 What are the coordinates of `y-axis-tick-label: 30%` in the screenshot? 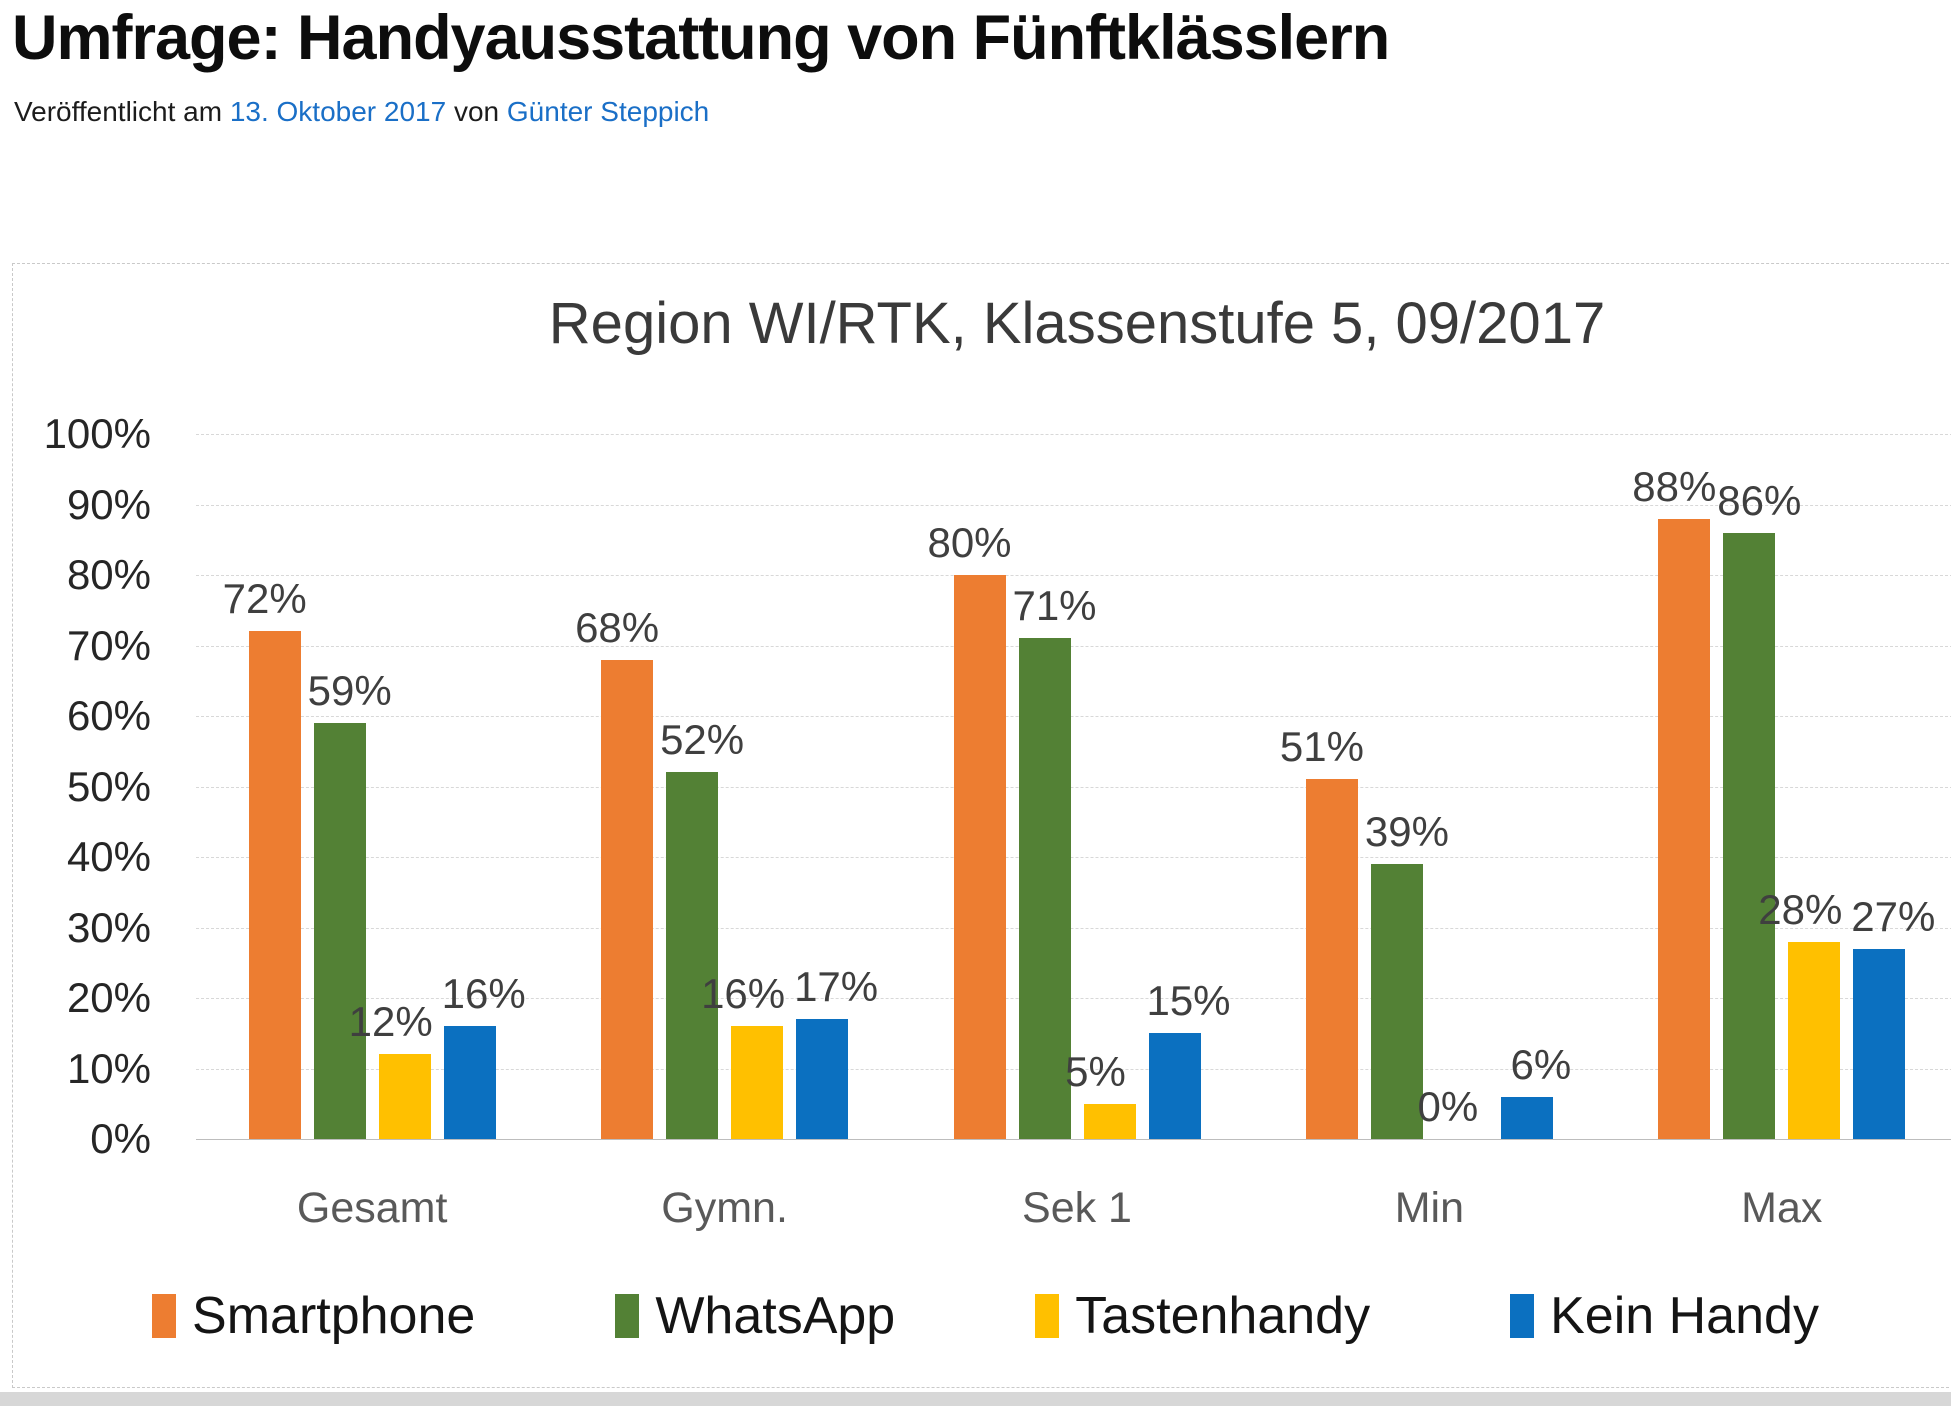 It's located at (108, 927).